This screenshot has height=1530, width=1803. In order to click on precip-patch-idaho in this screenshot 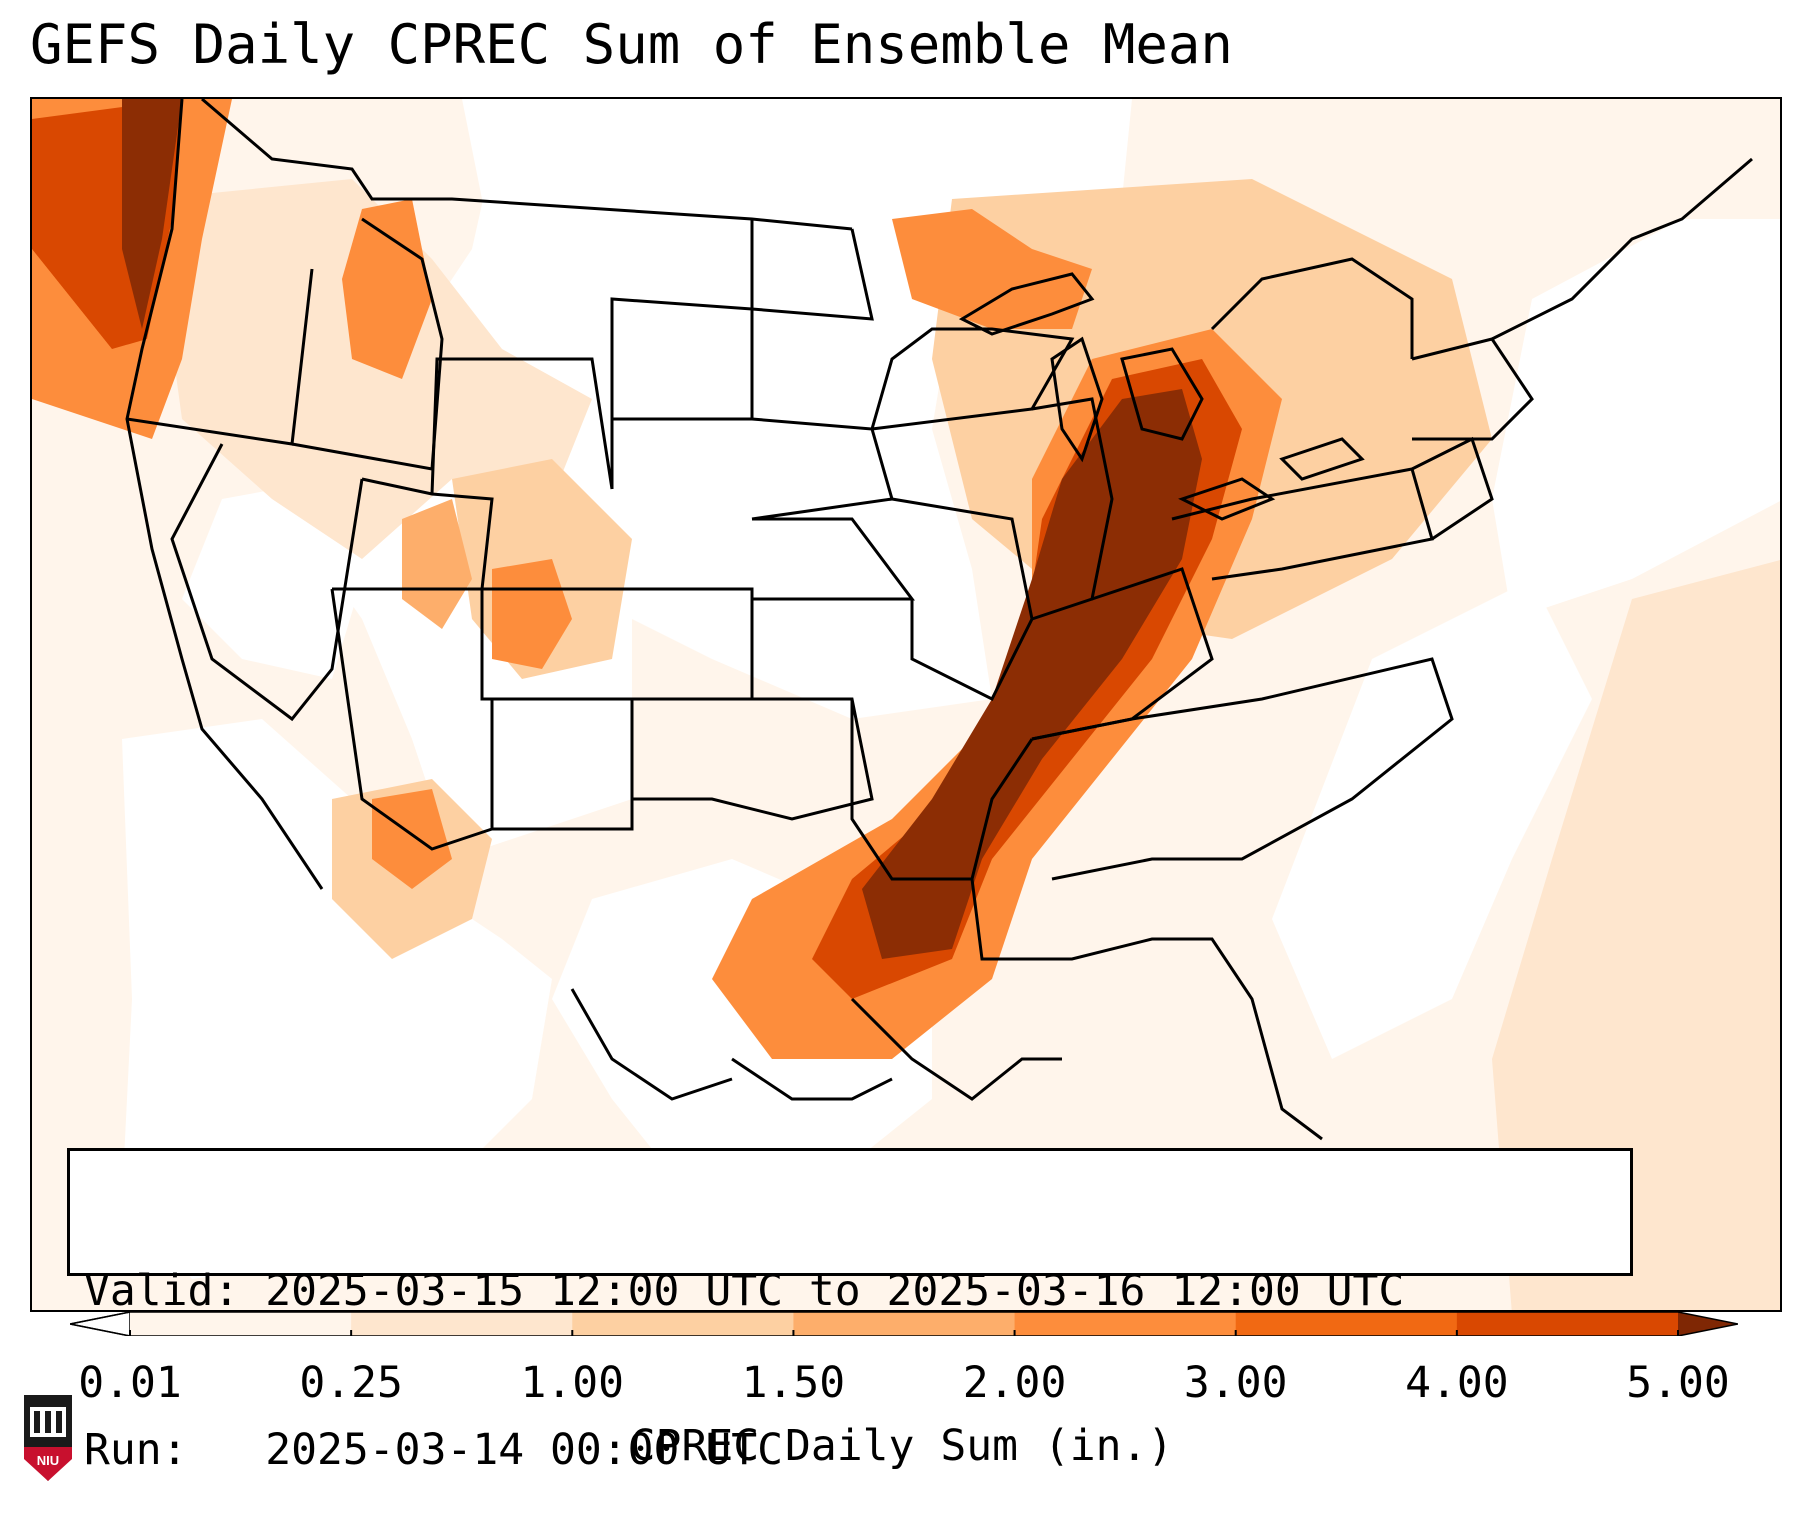, I will do `click(387, 289)`.